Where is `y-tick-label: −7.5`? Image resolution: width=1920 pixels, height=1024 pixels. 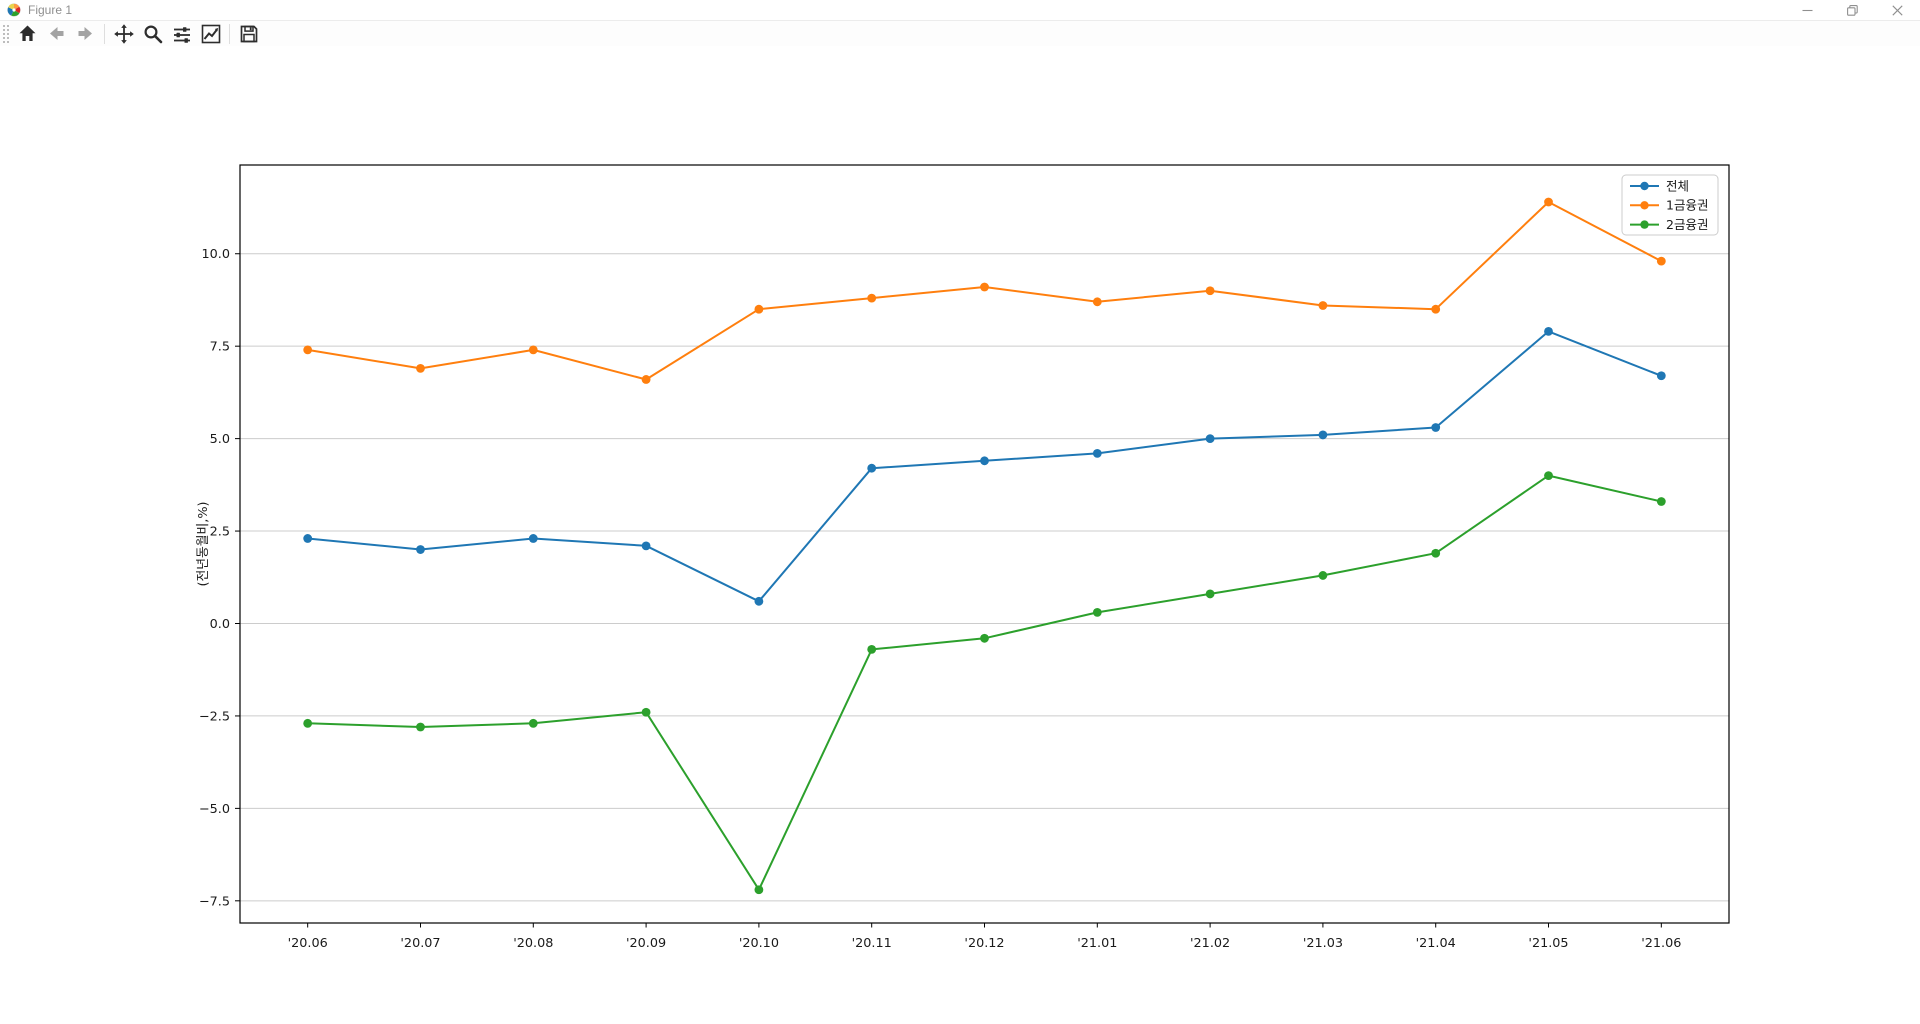 y-tick-label: −7.5 is located at coordinates (214, 901).